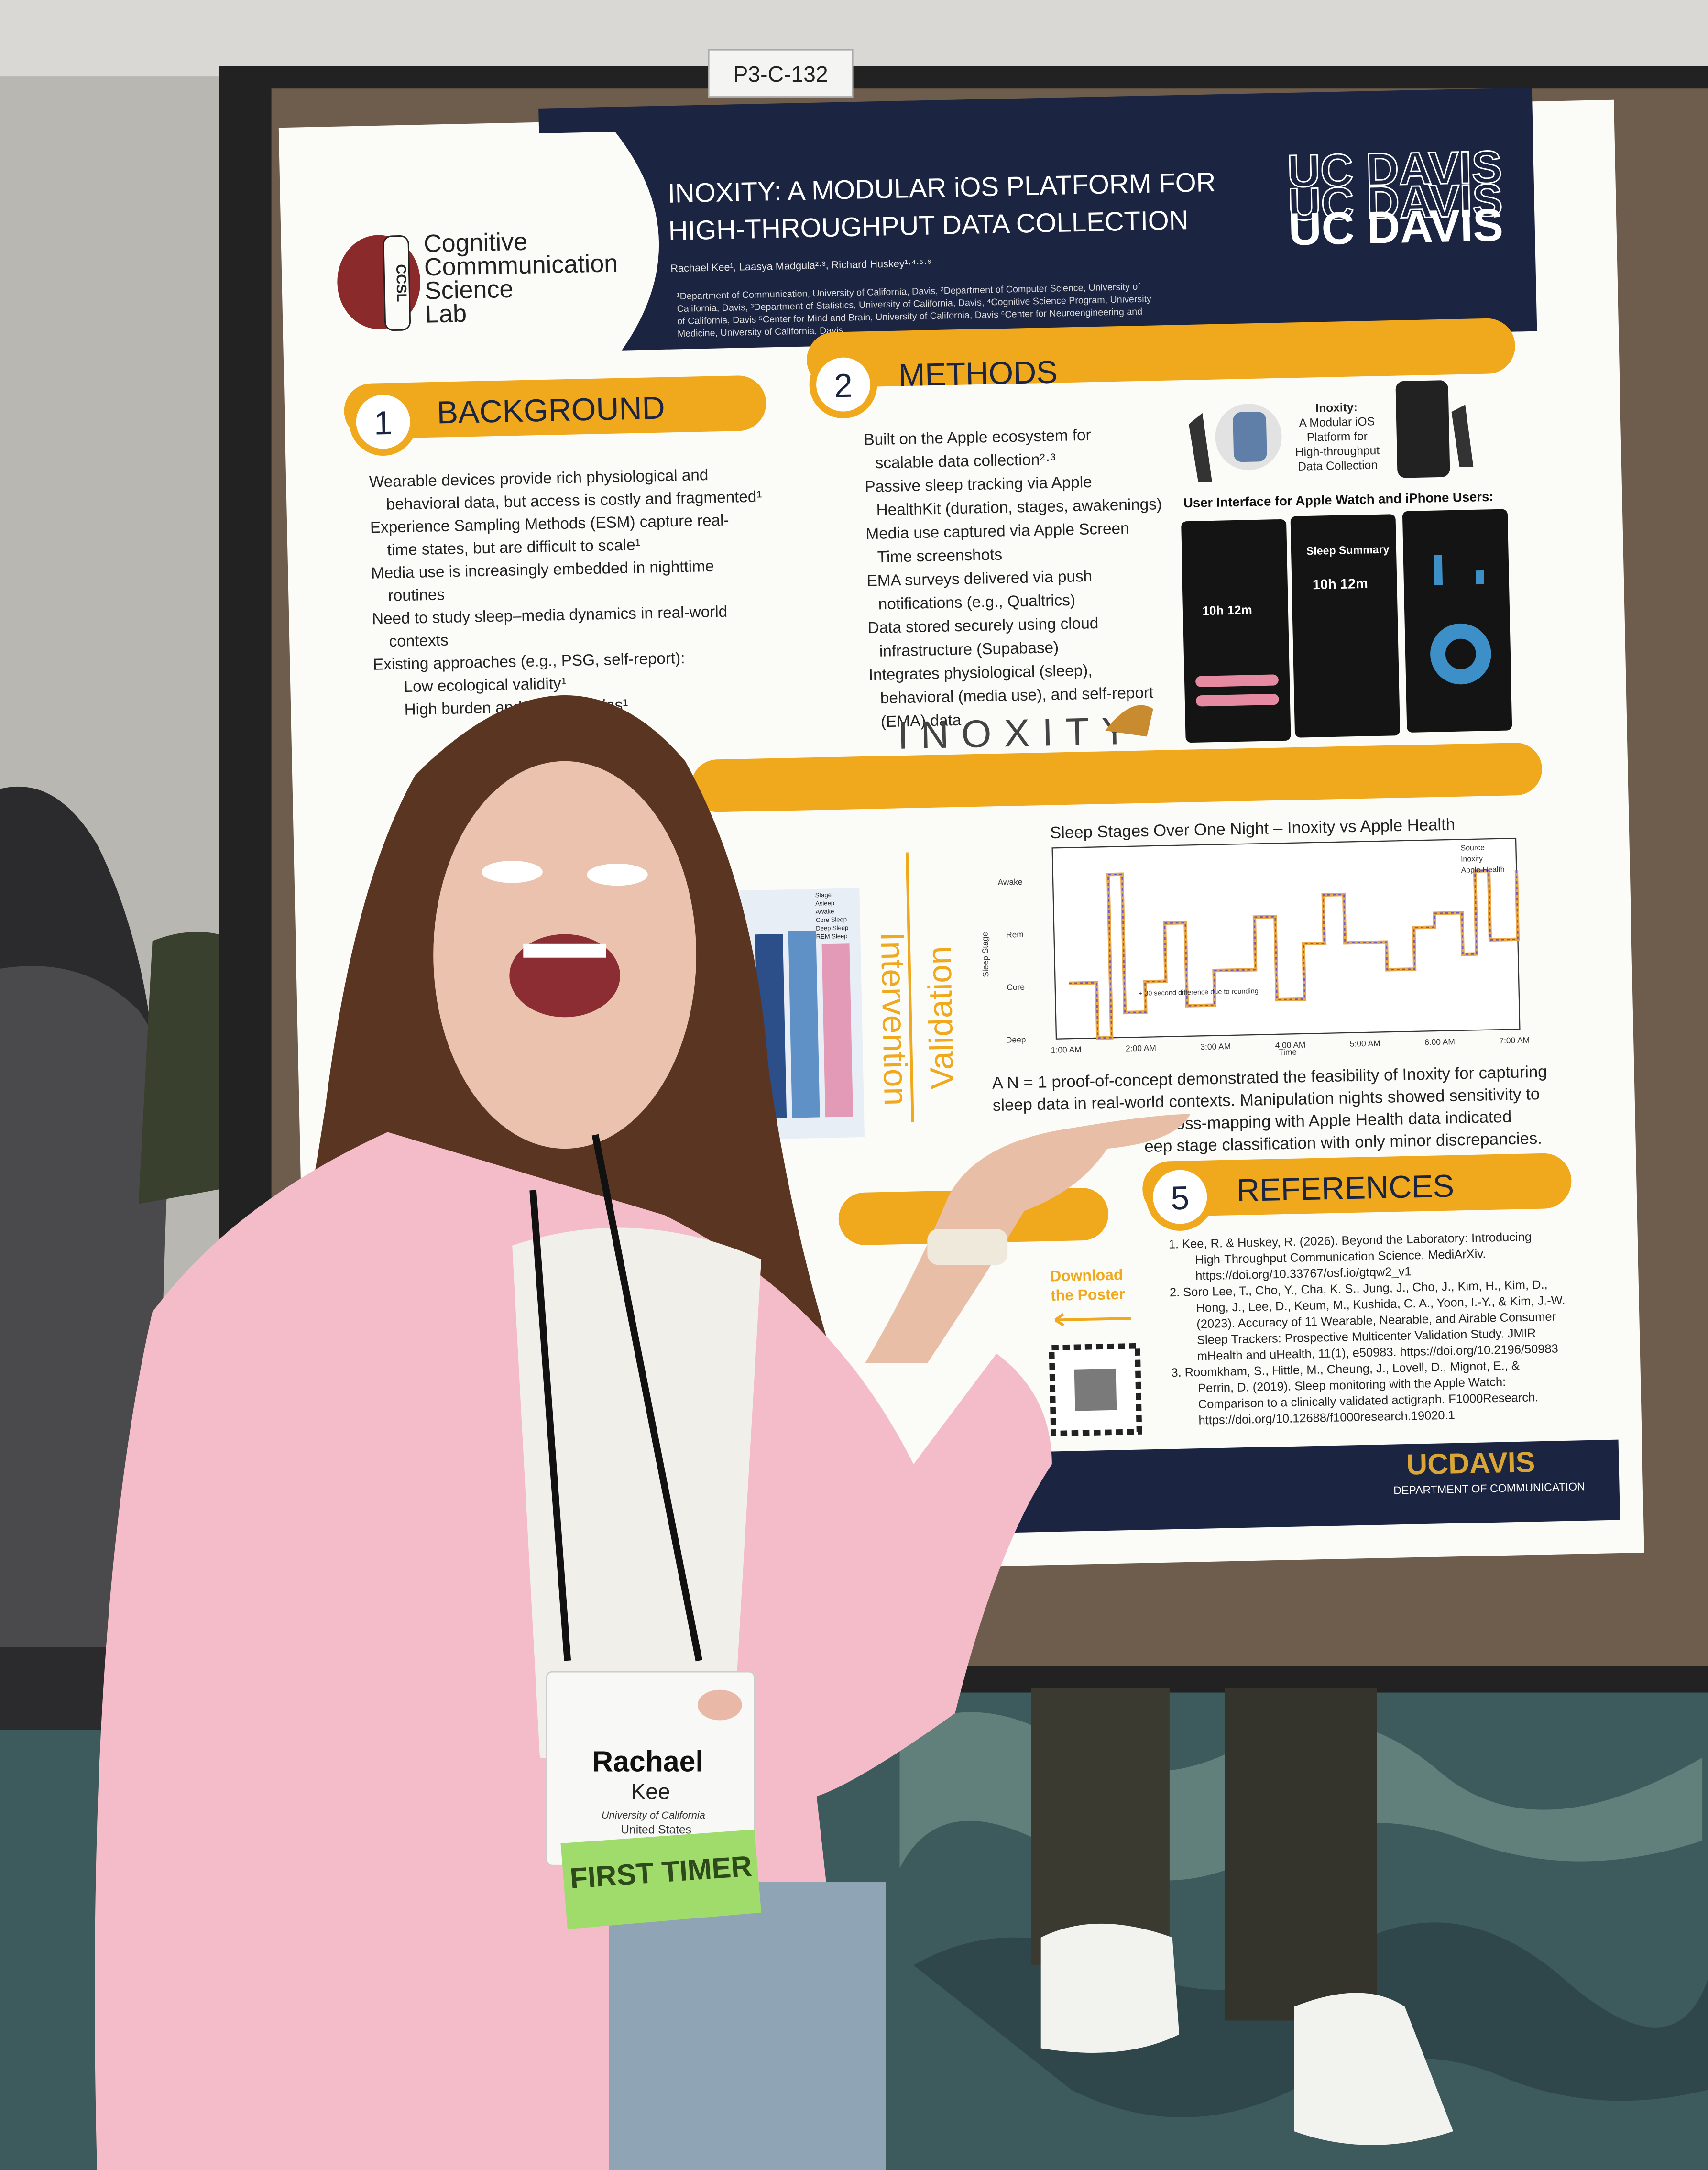 The image size is (1708, 2170). What do you see at coordinates (1514, 1040) in the screenshot?
I see `x-tick-label: 7:00 AM` at bounding box center [1514, 1040].